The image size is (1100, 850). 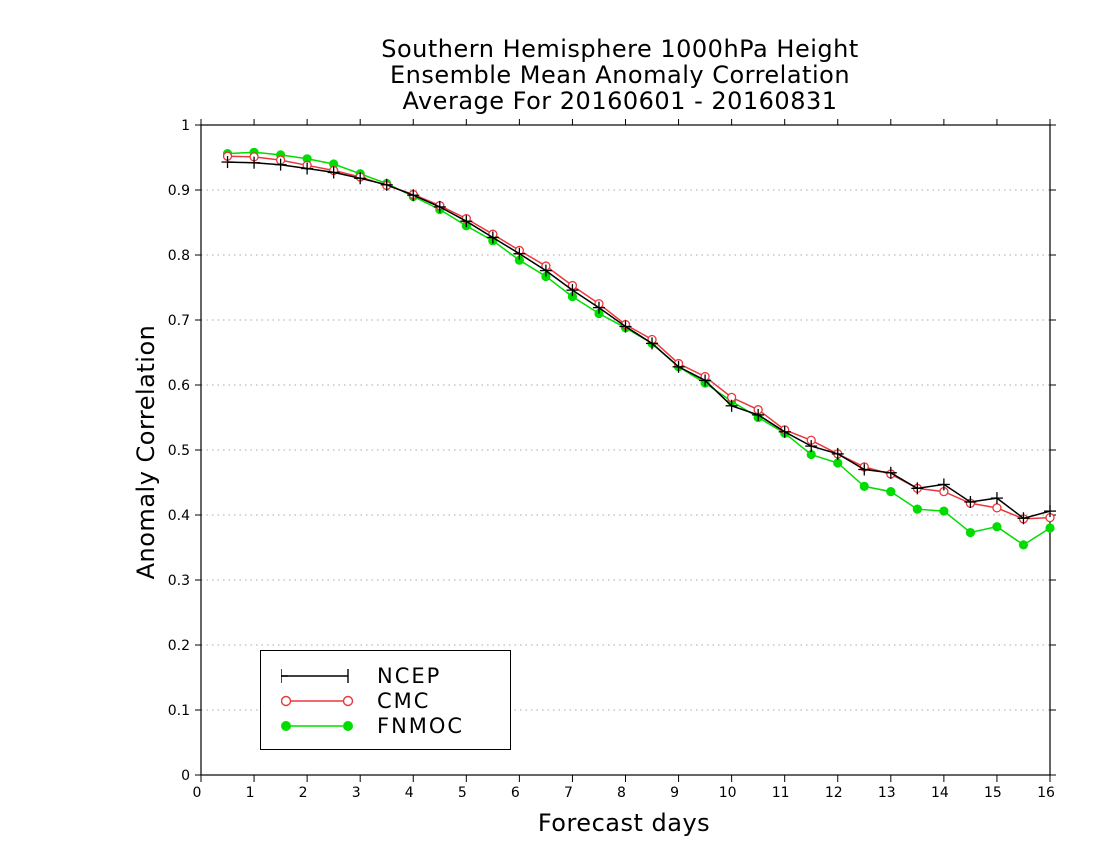 What do you see at coordinates (303, 793) in the screenshot?
I see `x-tick-label: 2` at bounding box center [303, 793].